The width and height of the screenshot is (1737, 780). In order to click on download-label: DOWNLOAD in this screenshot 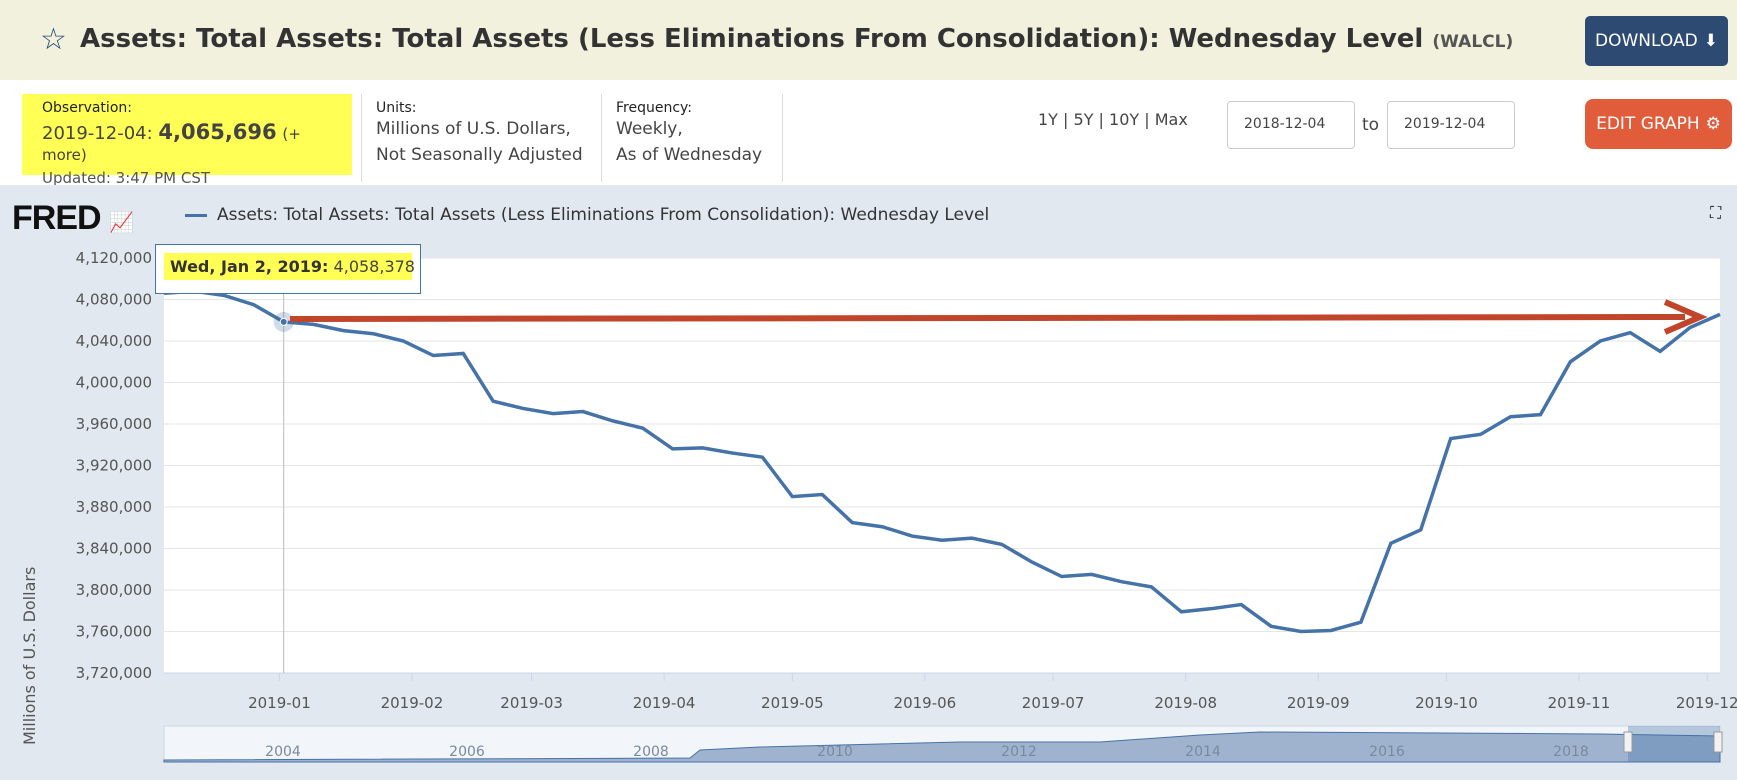, I will do `click(1646, 41)`.